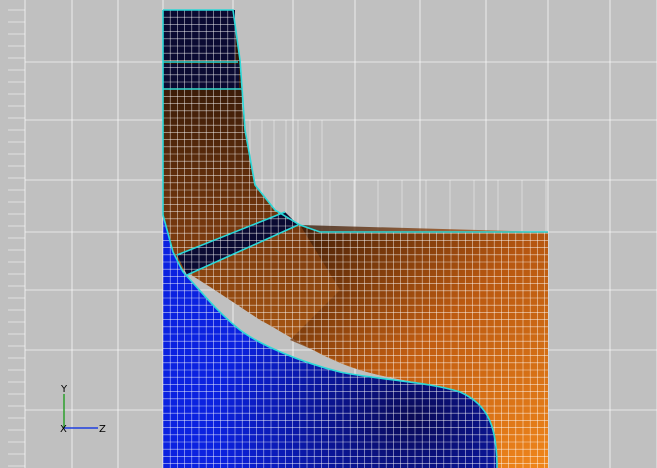 The image size is (657, 468). Describe the element at coordinates (102, 429) in the screenshot. I see `z-axis-label: Z` at that location.